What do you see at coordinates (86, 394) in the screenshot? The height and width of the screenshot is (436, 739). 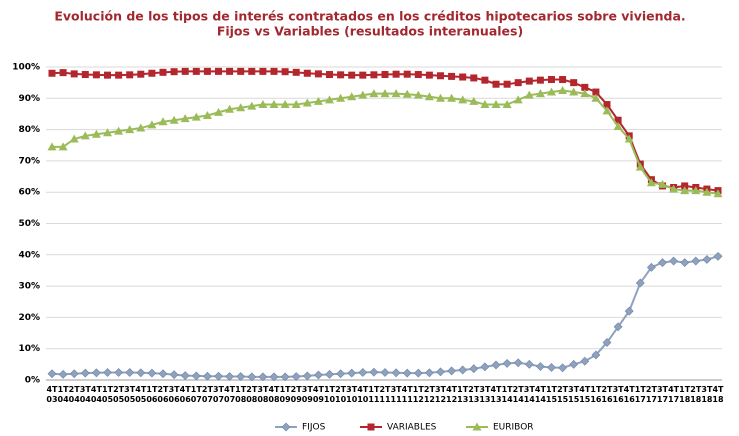 I see `x-tick-label: 3T 04` at bounding box center [86, 394].